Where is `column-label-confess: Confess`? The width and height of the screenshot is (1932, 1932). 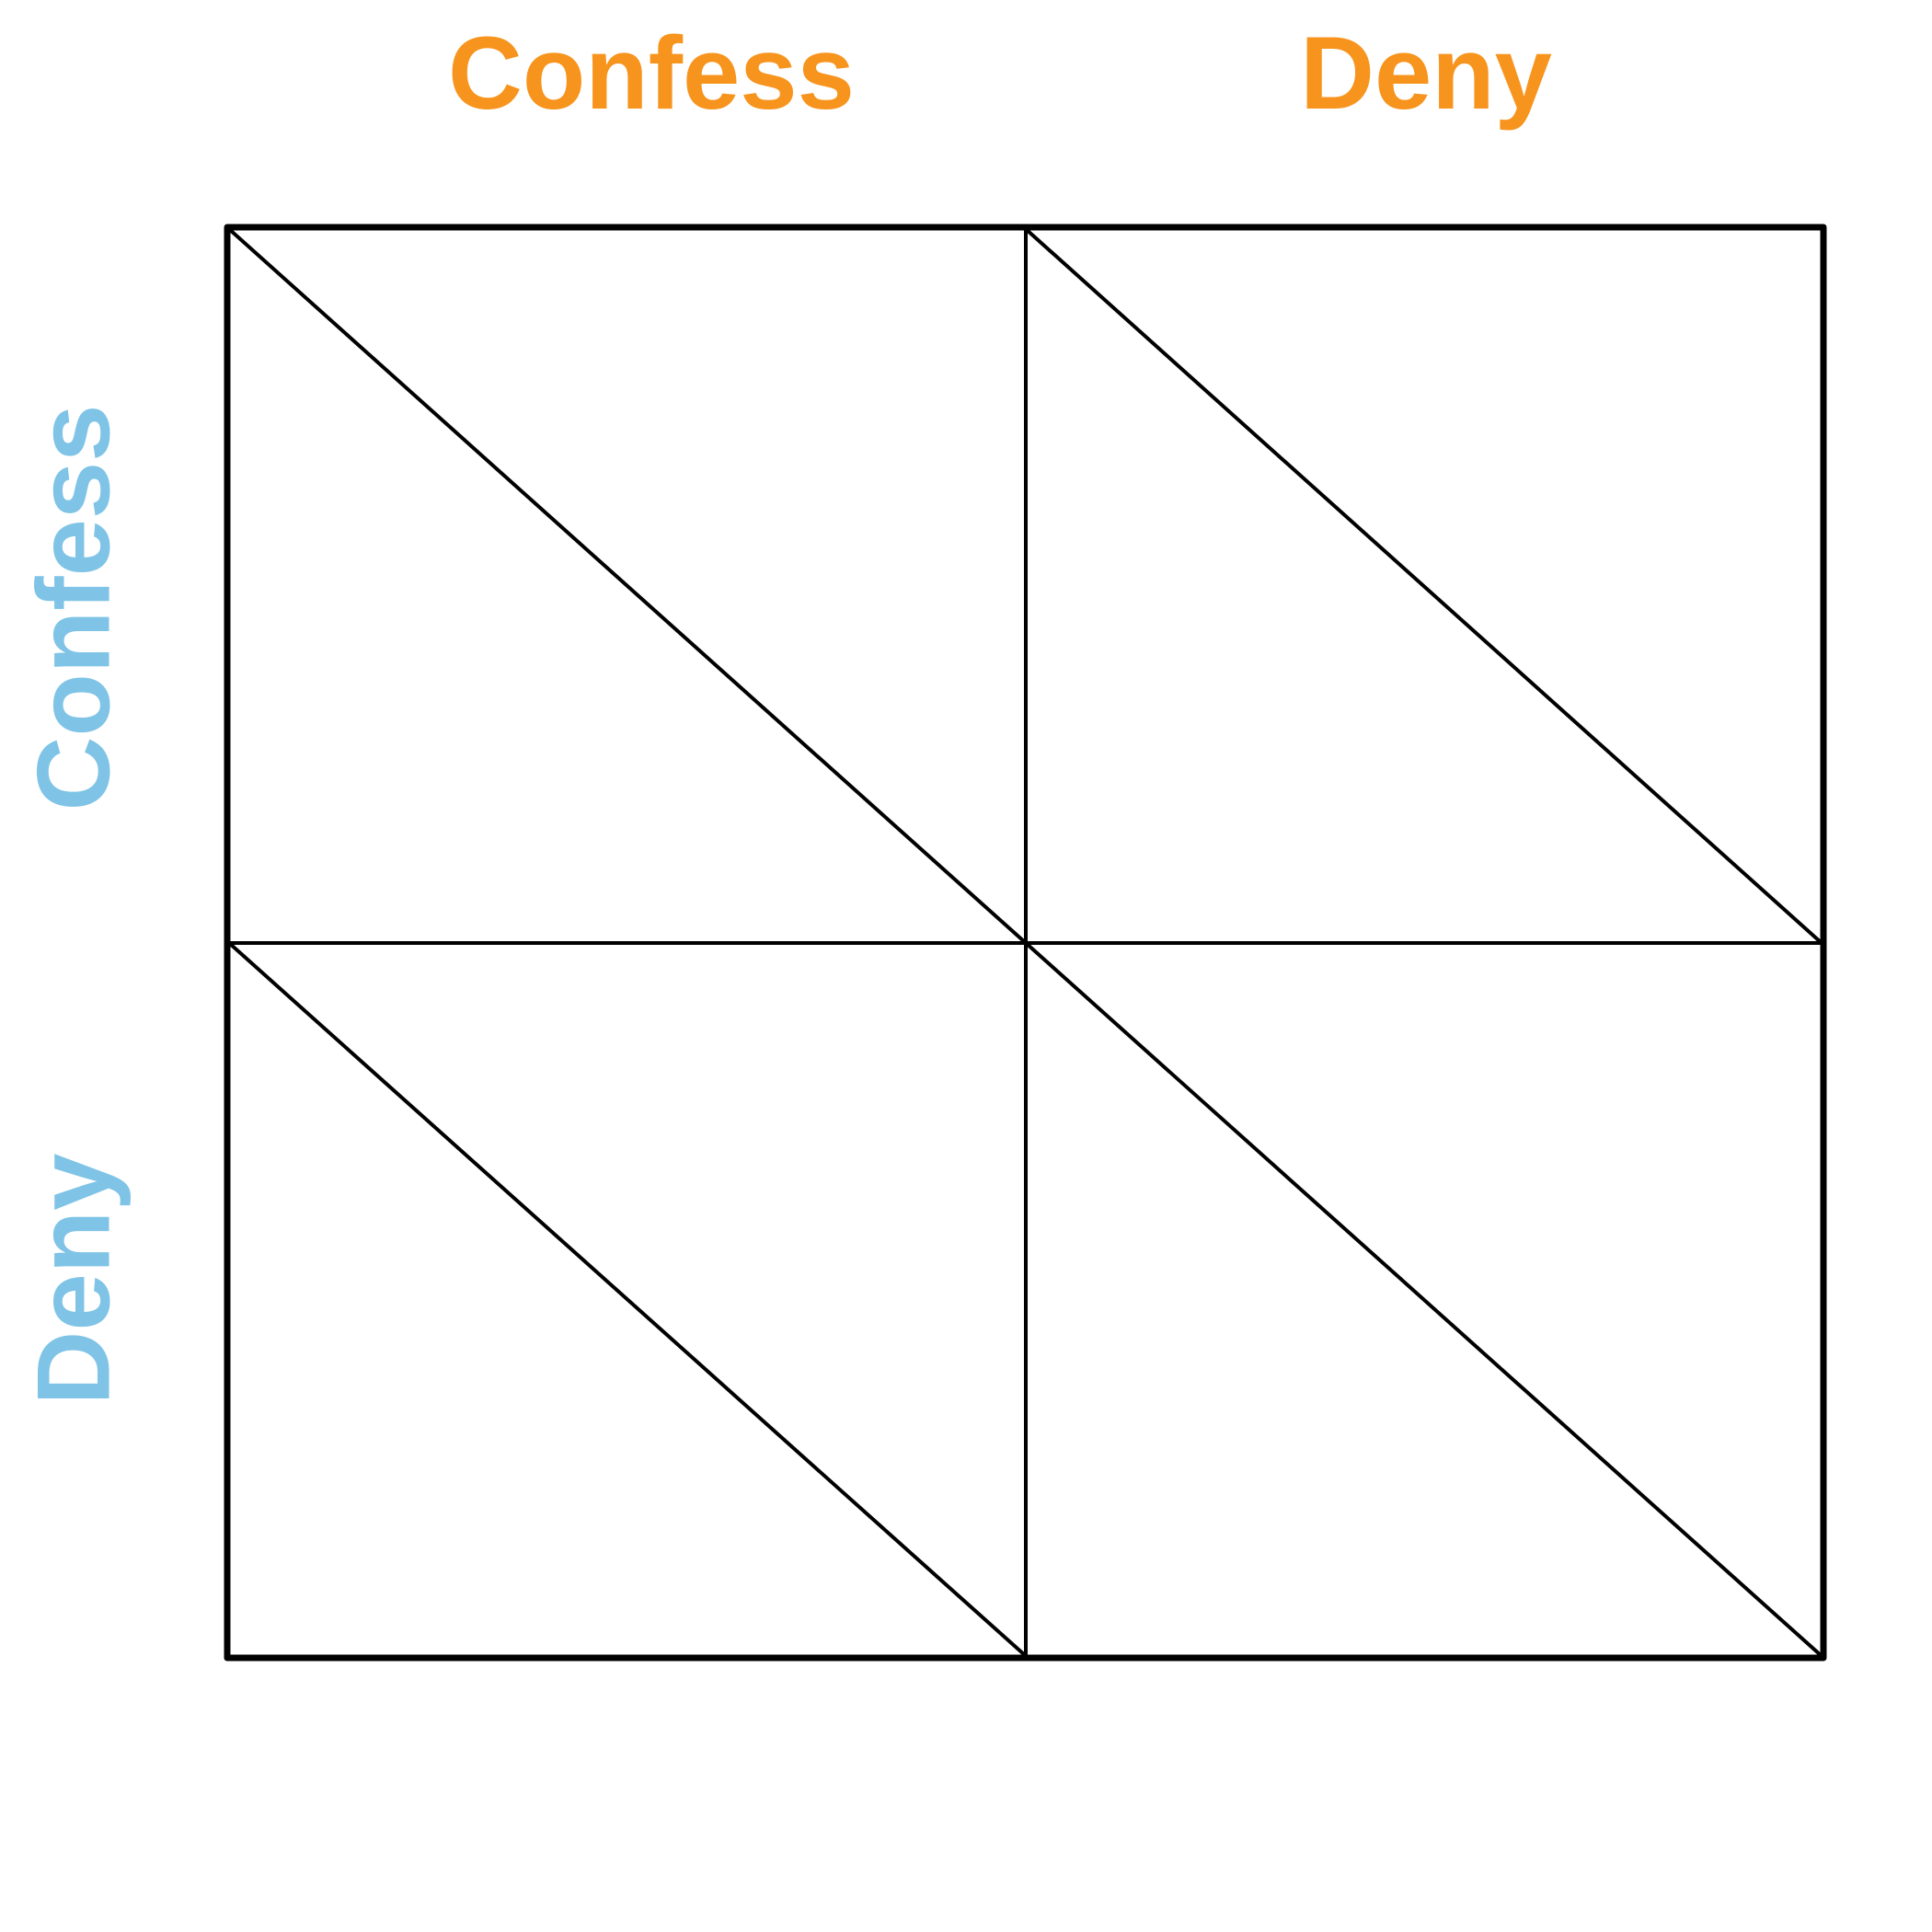 column-label-confess: Confess is located at coordinates (651, 73).